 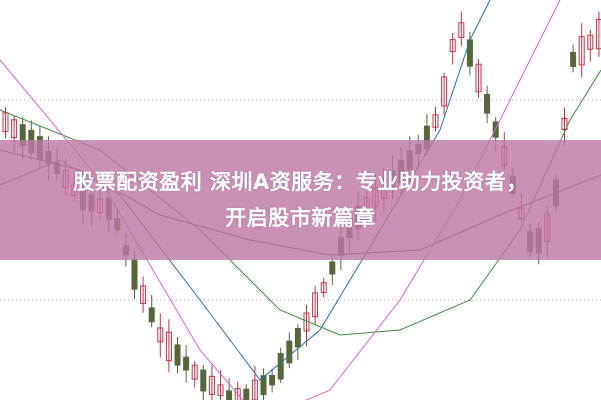 What do you see at coordinates (300, 218) in the screenshot?
I see `headline-line-2: 开启股市新篇章` at bounding box center [300, 218].